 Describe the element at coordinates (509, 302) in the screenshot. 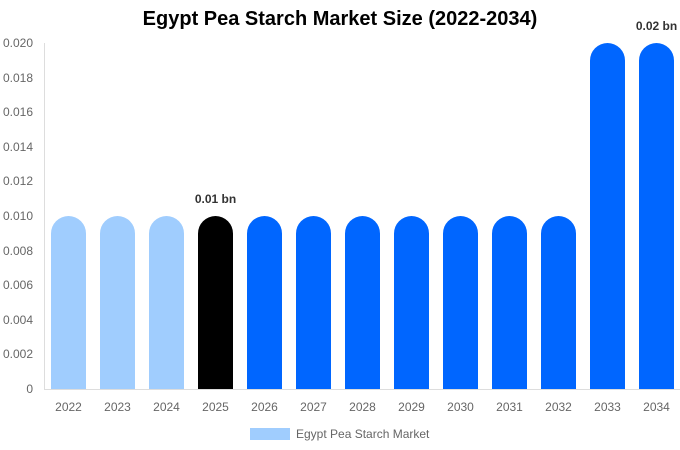

I see `bar-2031` at that location.